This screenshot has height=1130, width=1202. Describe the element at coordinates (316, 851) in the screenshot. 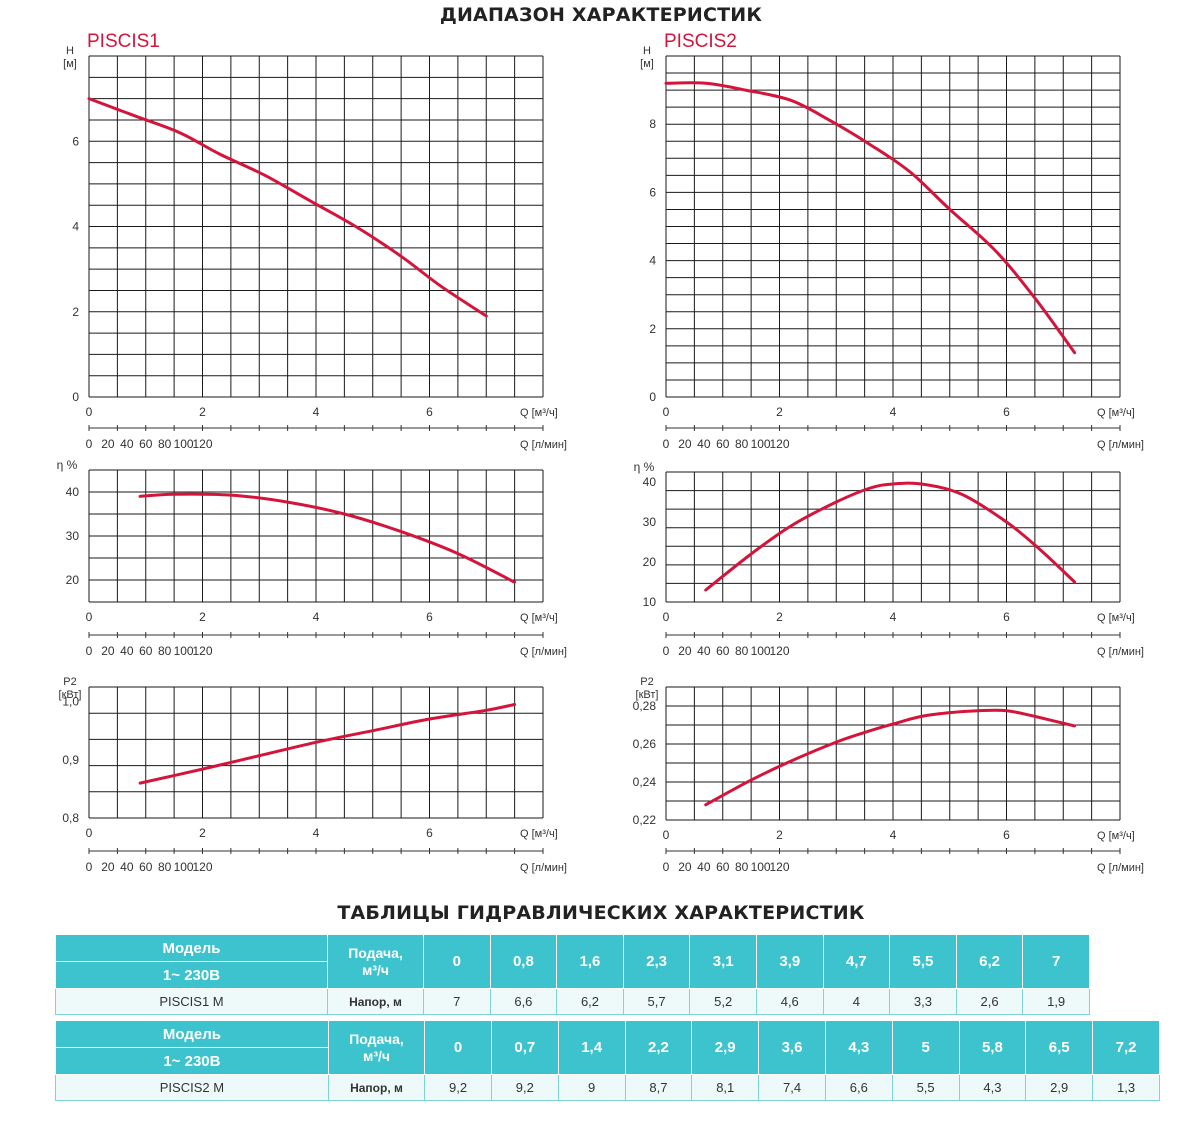

I see `x2-axis-piscis1-power` at that location.